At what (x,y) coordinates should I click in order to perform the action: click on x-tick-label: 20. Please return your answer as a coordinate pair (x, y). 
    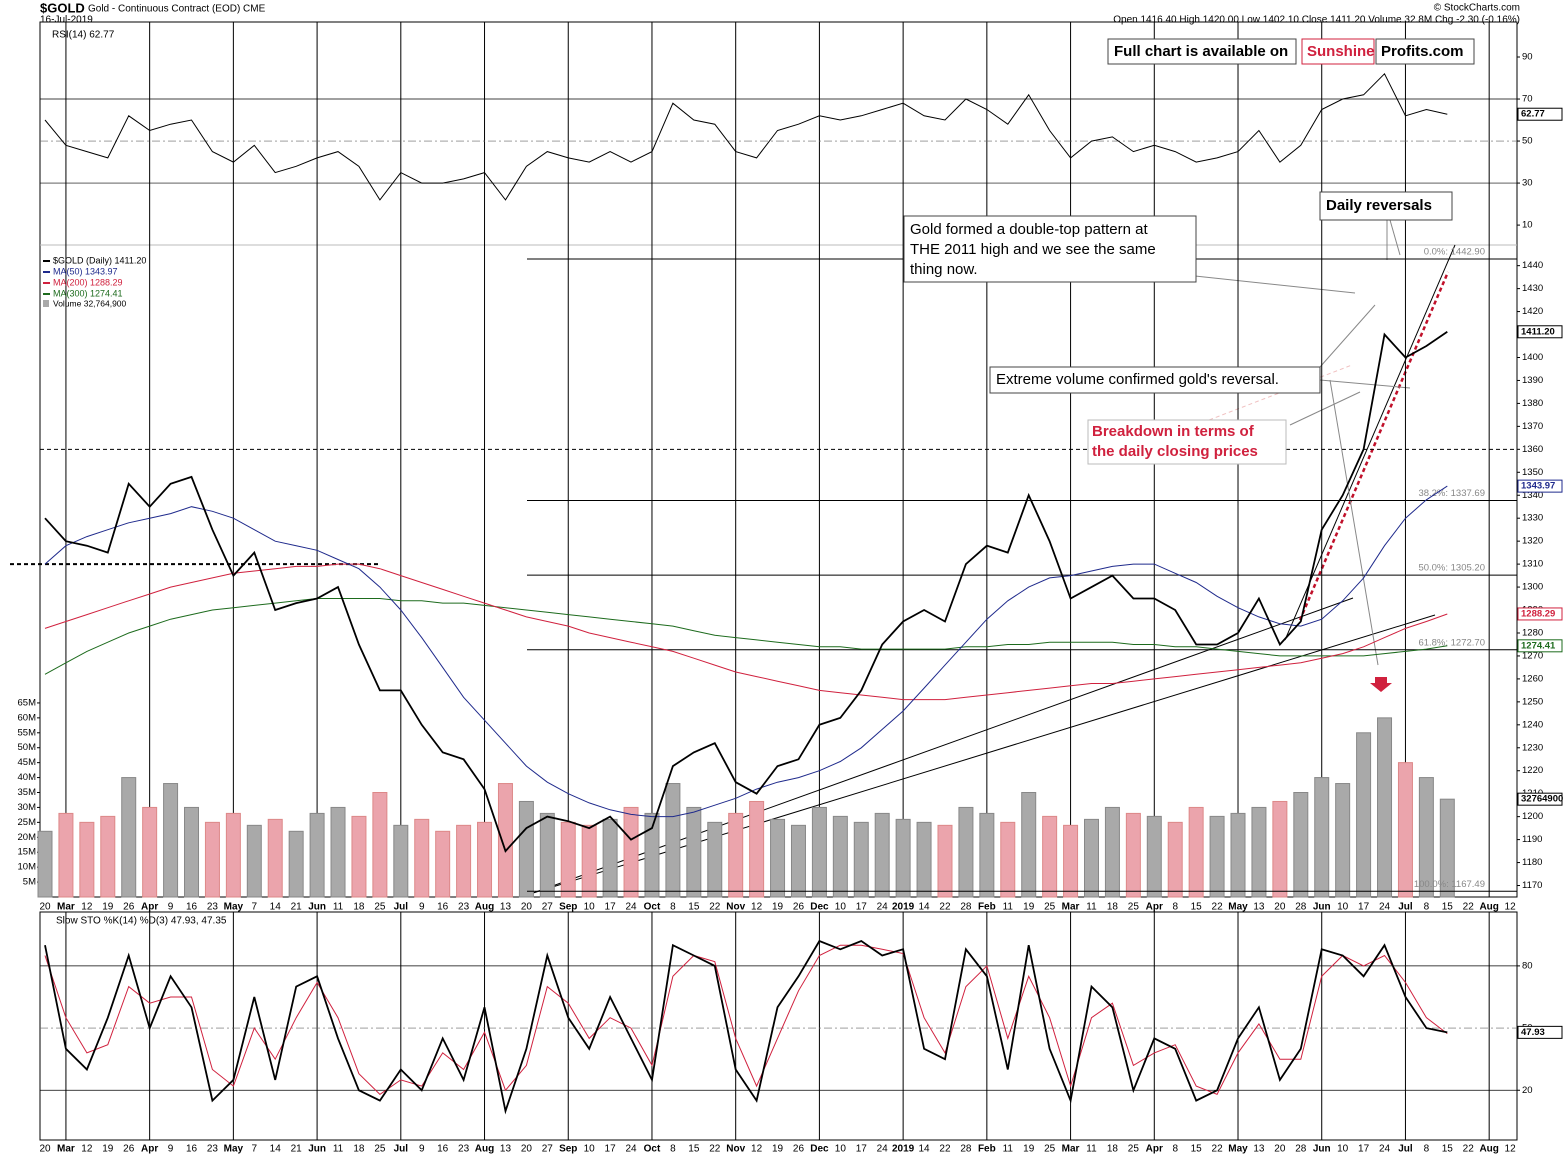
    Looking at the image, I should click on (45, 1149).